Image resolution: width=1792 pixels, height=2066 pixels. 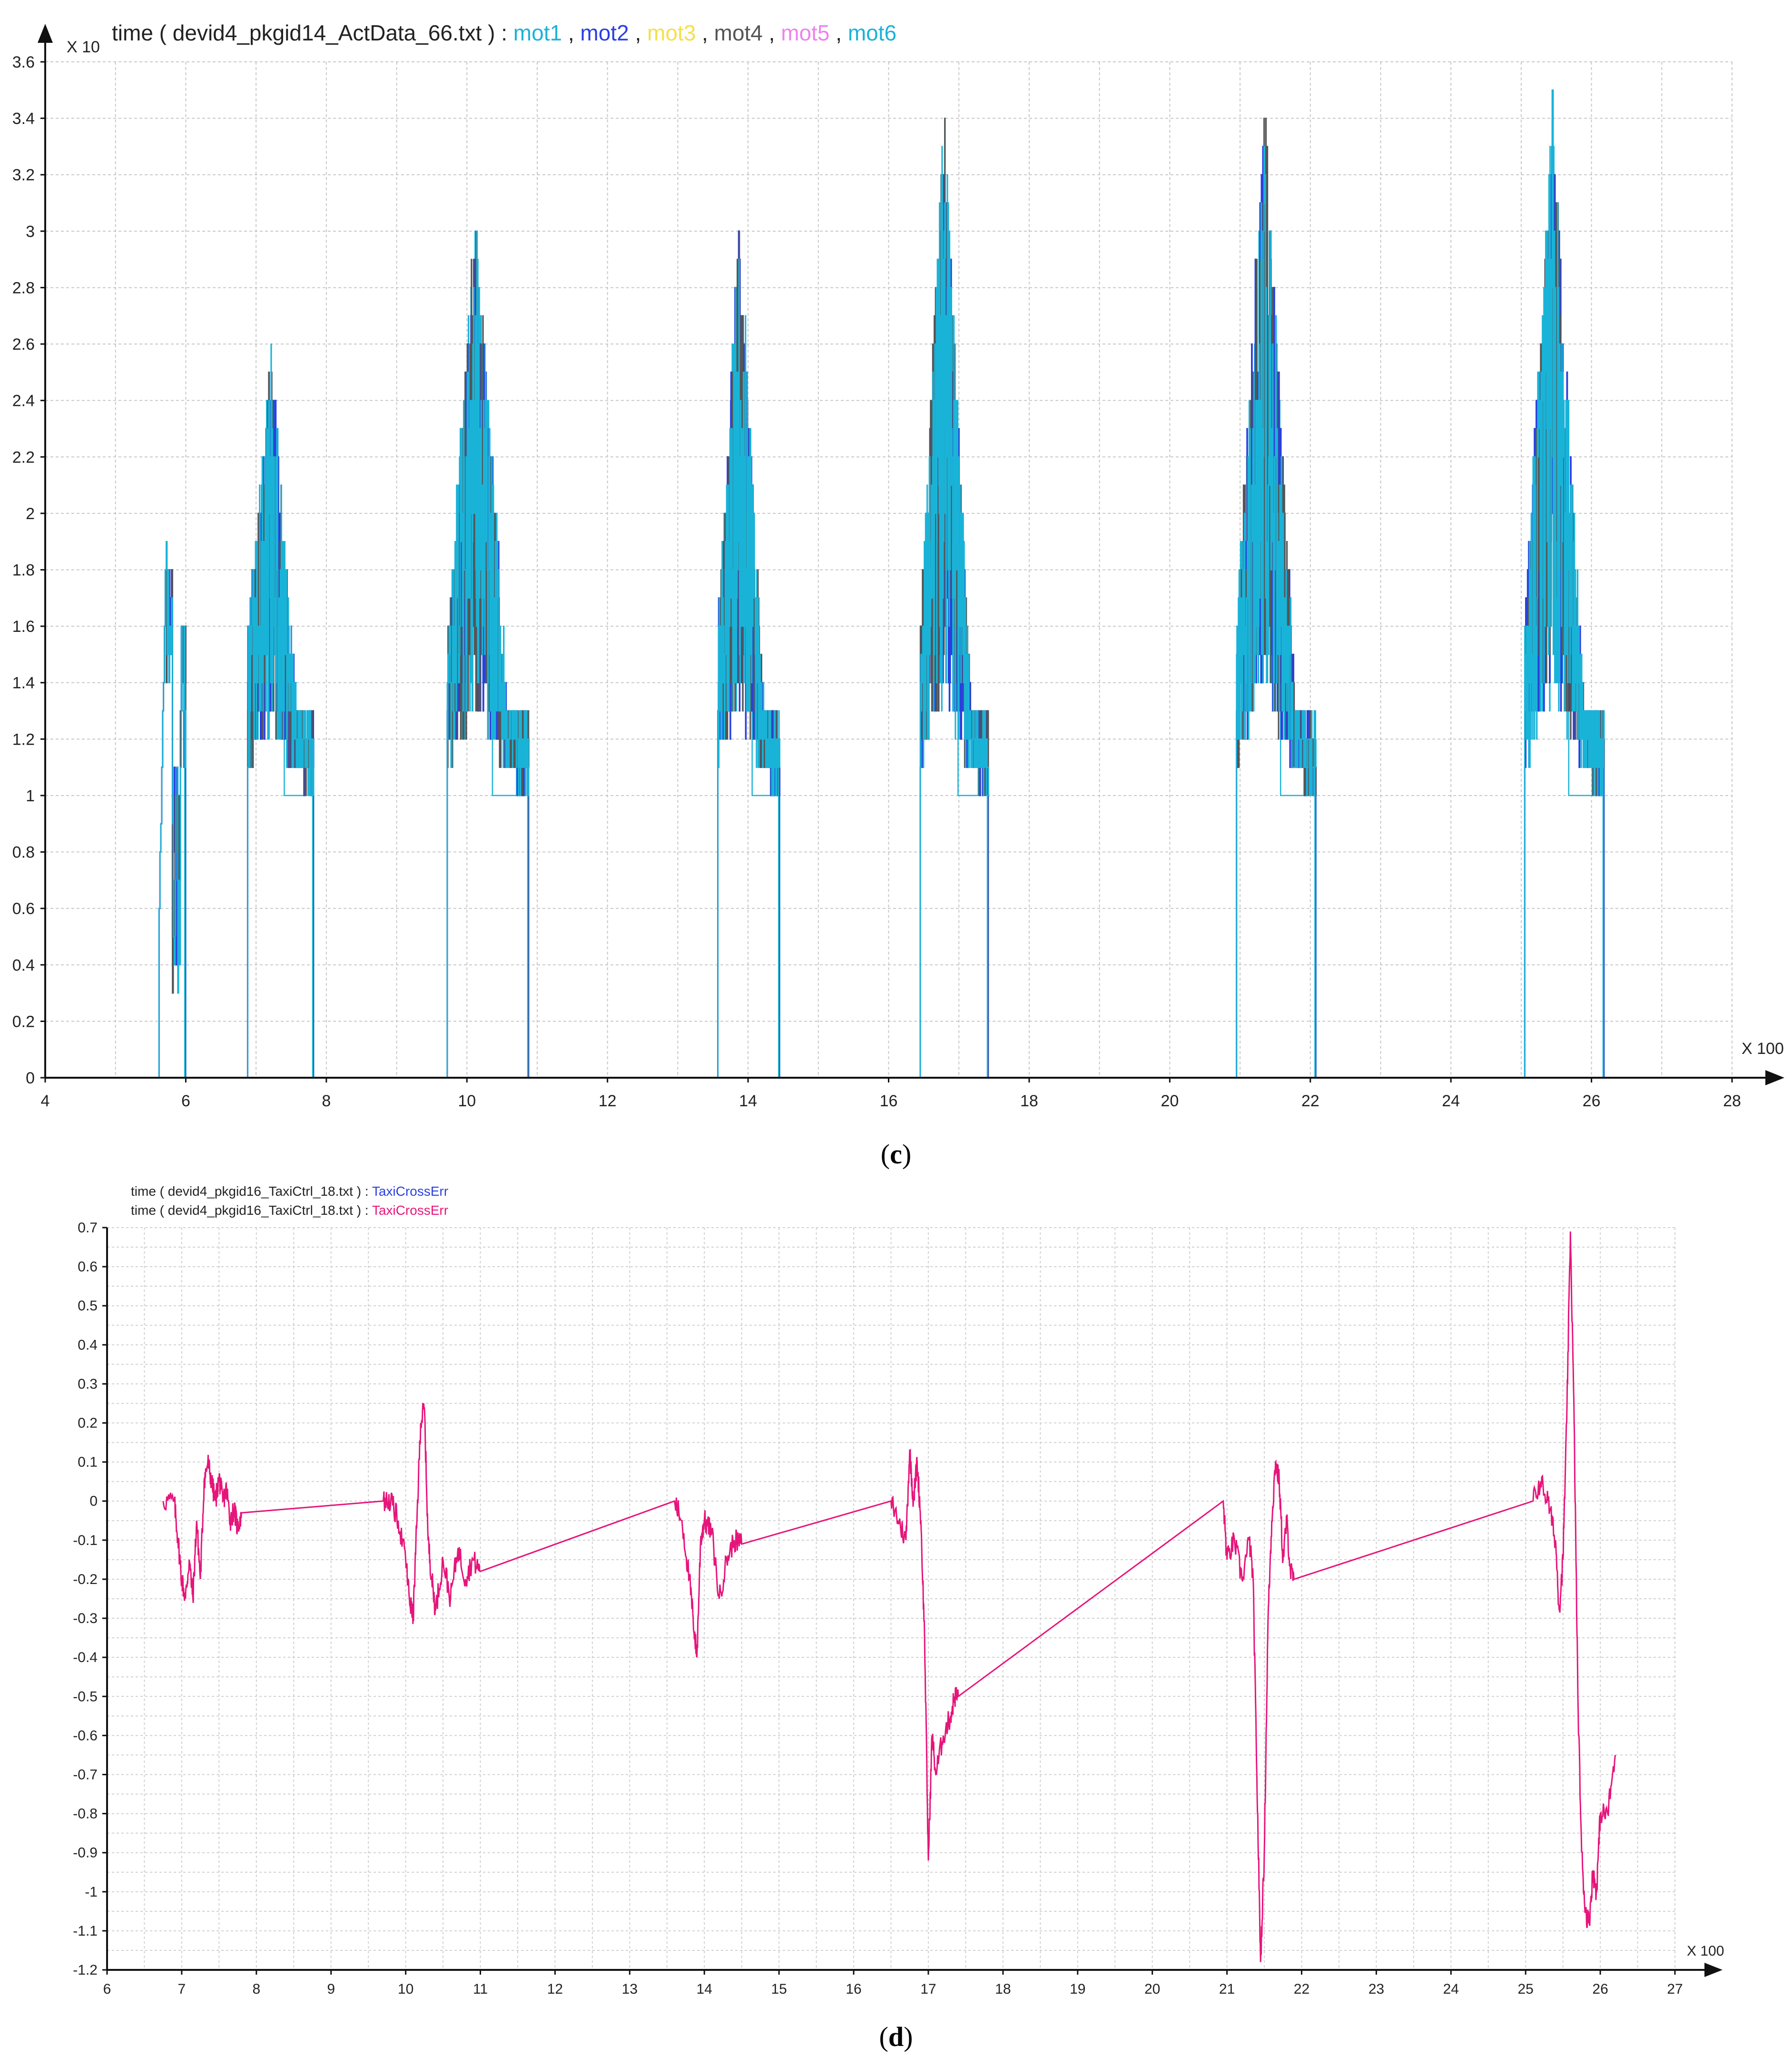 What do you see at coordinates (312, 32) in the screenshot?
I see `chart-c-title-prefix: time ( devid4_pkgid14_ActData_66.txt ) :` at bounding box center [312, 32].